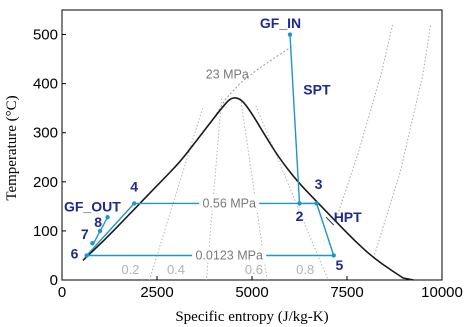 Image resolution: width=470 pixels, height=327 pixels. I want to click on state-label-5: 5, so click(340, 265).